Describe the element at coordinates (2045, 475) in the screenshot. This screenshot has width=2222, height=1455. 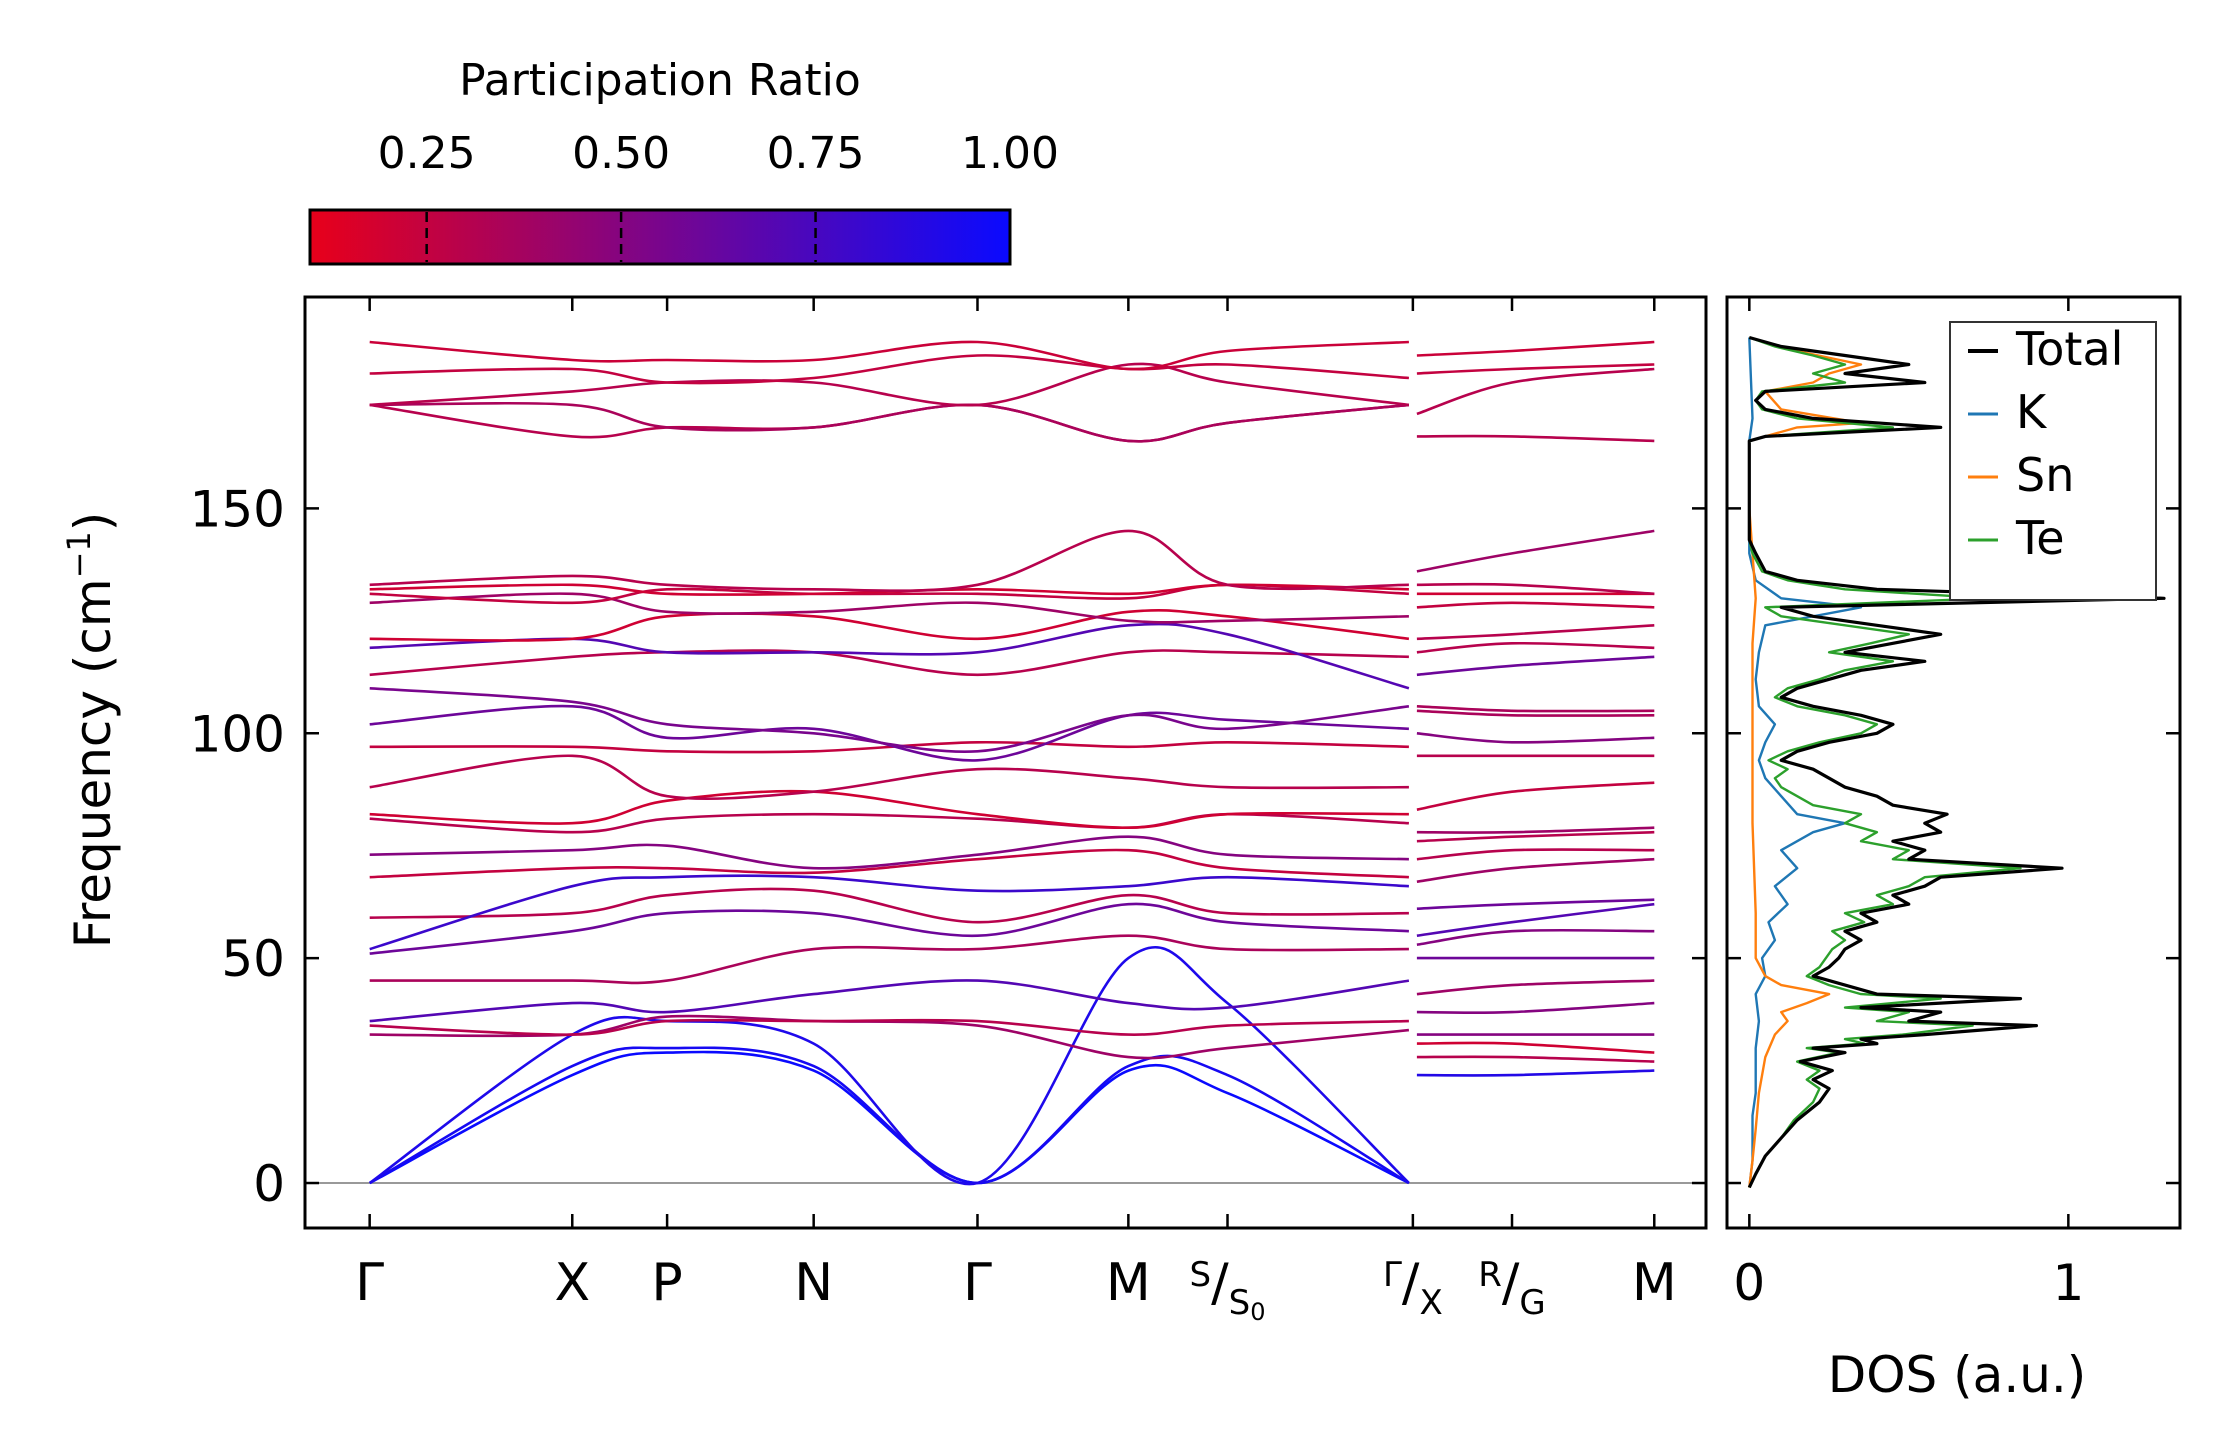
I see `legend-label: Sn` at that location.